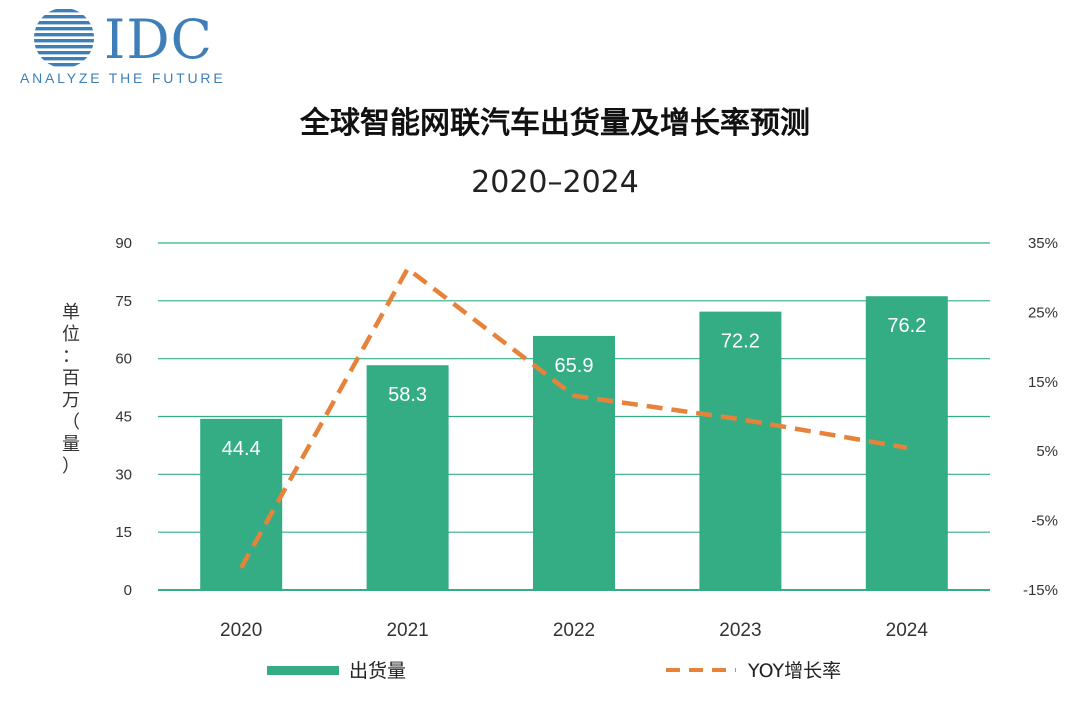 The image size is (1080, 707). What do you see at coordinates (158, 39) in the screenshot?
I see `brand-name: IDC` at bounding box center [158, 39].